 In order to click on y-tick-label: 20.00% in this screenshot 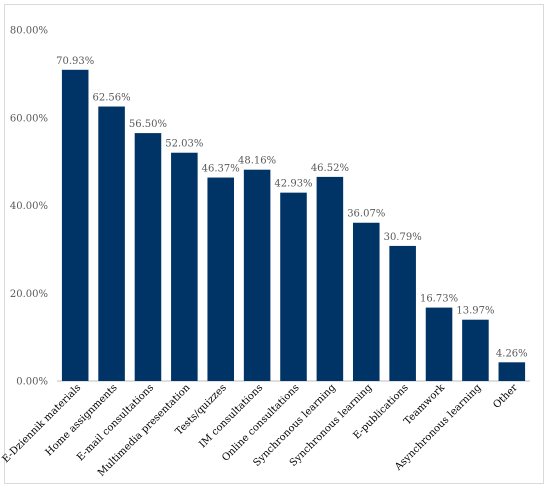, I will do `click(29, 294)`.